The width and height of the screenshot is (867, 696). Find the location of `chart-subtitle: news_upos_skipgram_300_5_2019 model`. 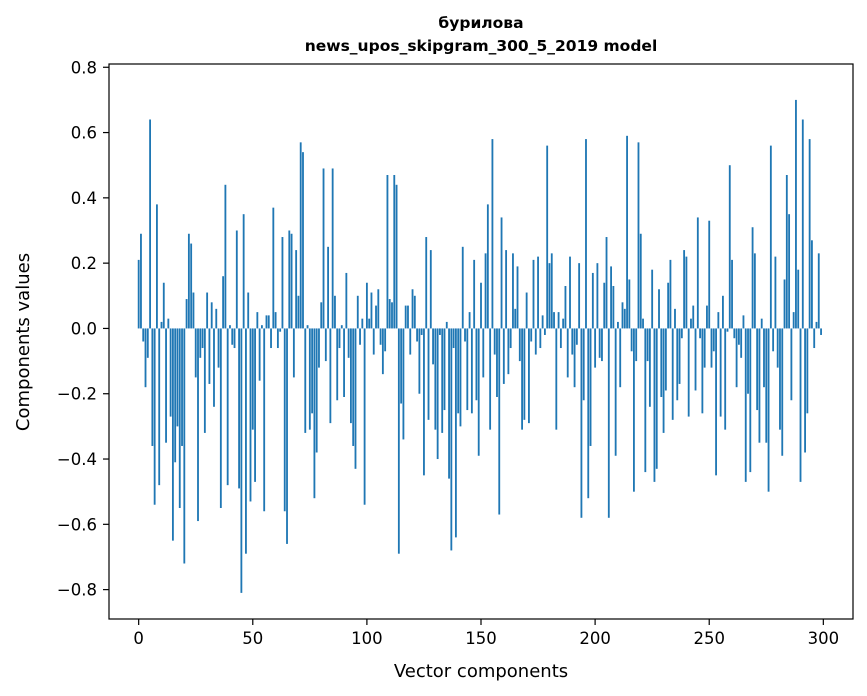

chart-subtitle: news_upos_skipgram_300_5_2019 model is located at coordinates (481, 46).